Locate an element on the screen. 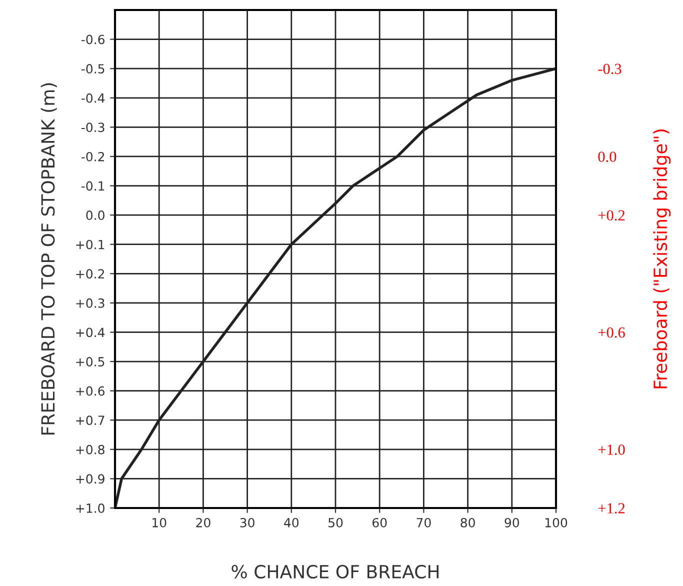 This screenshot has height=586, width=683. y2-tick-label: 0.0 is located at coordinates (607, 157).